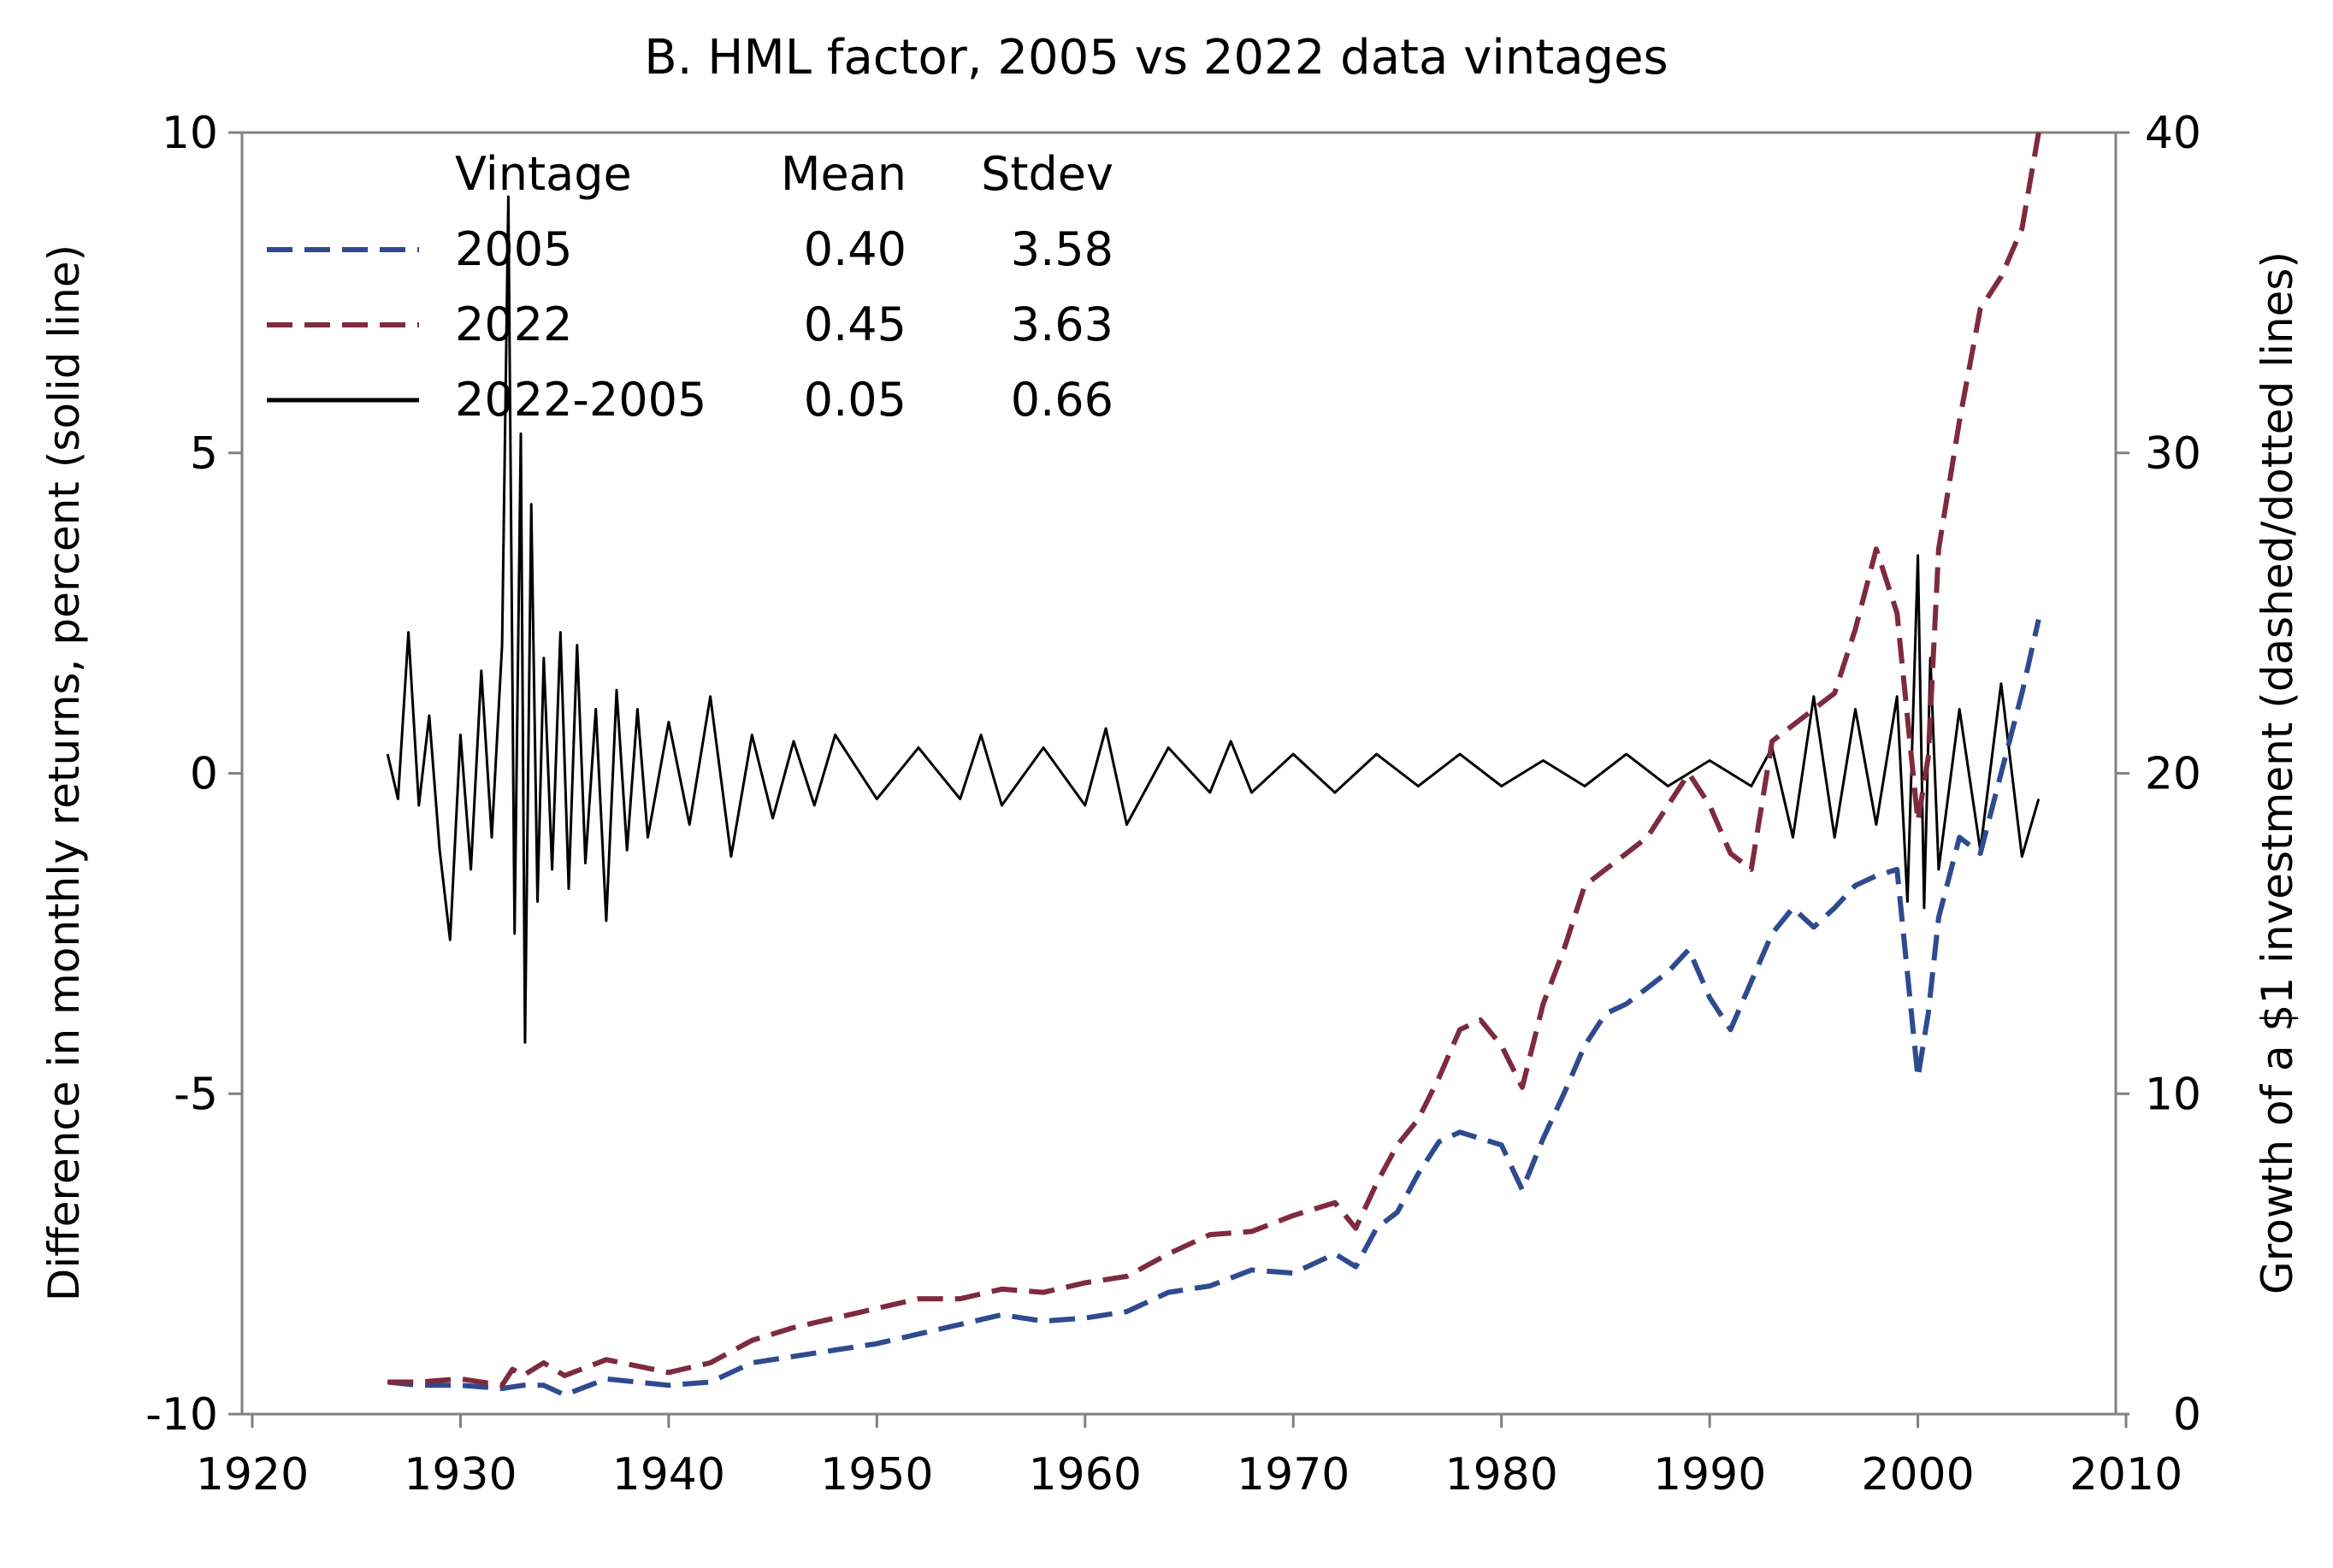 This screenshot has width=2333, height=1568. Describe the element at coordinates (2173, 1094) in the screenshot. I see `y-right-tick-label: 10` at that location.